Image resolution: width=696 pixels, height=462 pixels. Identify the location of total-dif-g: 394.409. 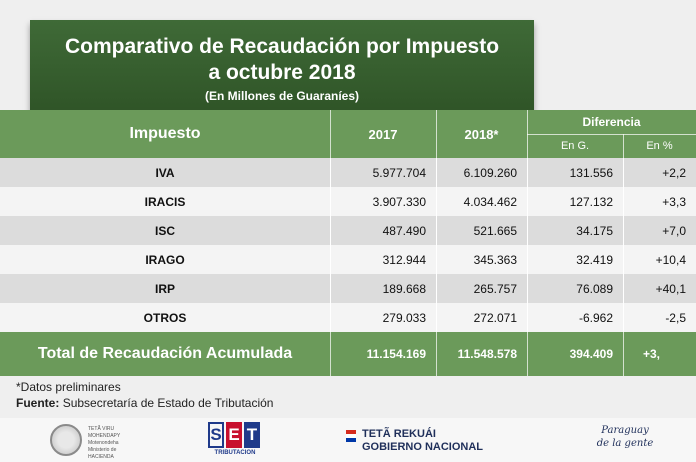
(575, 354).